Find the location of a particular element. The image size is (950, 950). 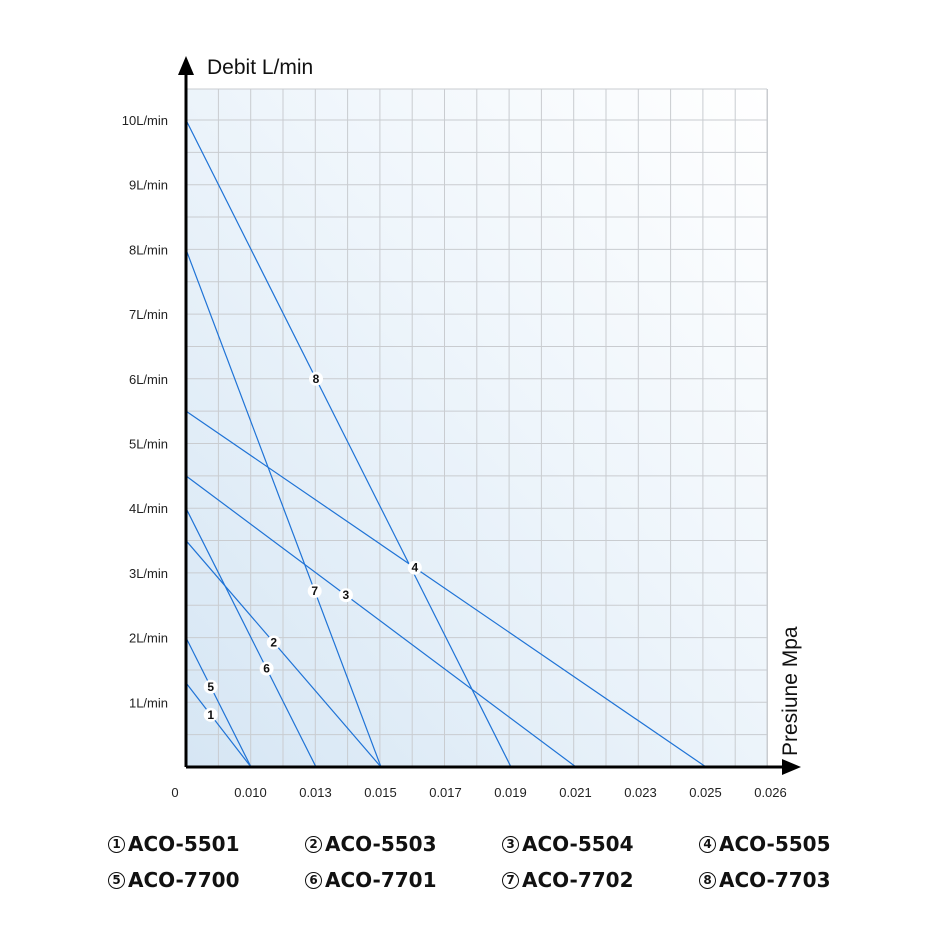

series-label-2: 2 is located at coordinates (273, 642).